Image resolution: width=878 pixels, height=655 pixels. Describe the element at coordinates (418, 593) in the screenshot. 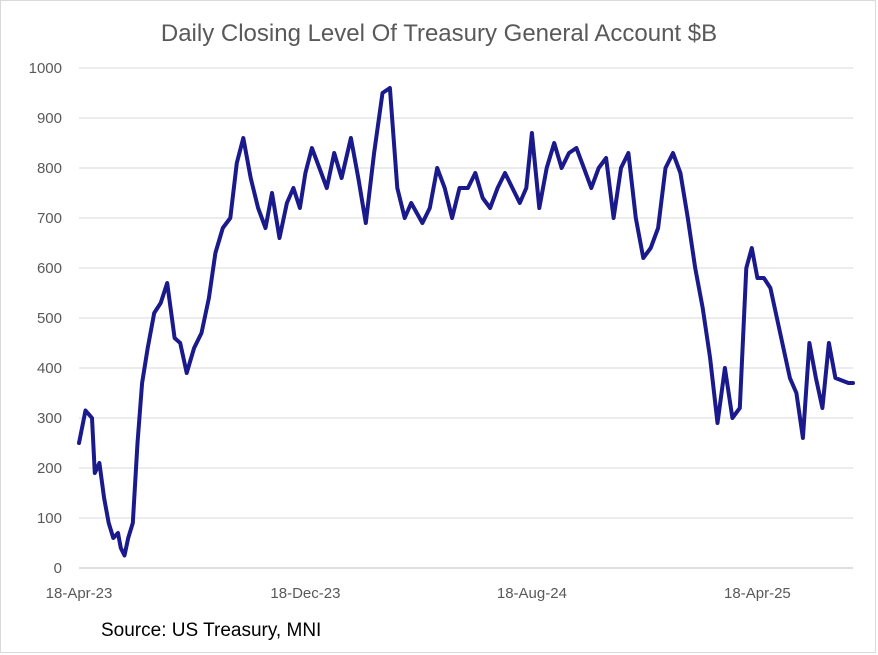

I see `x-axis-tick-labels: 18-Apr-23 18-Dec-23 18-Aug-24 18-Apr-25` at that location.